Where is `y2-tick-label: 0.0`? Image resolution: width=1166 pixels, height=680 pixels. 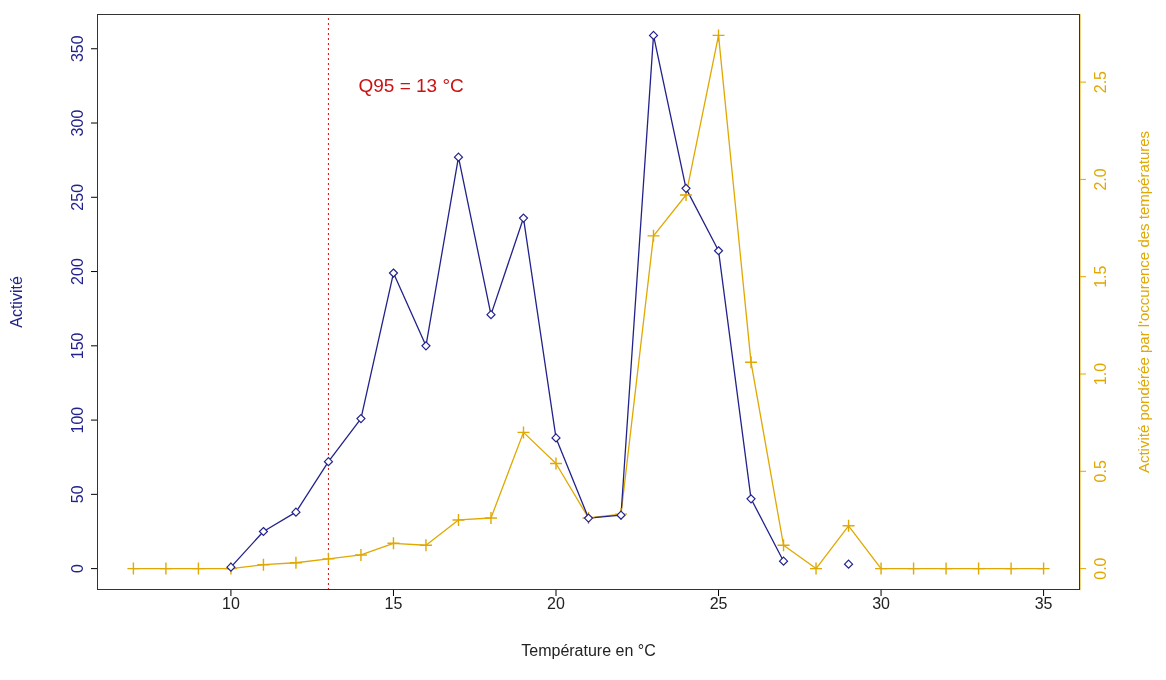 y2-tick-label: 0.0 is located at coordinates (1100, 568).